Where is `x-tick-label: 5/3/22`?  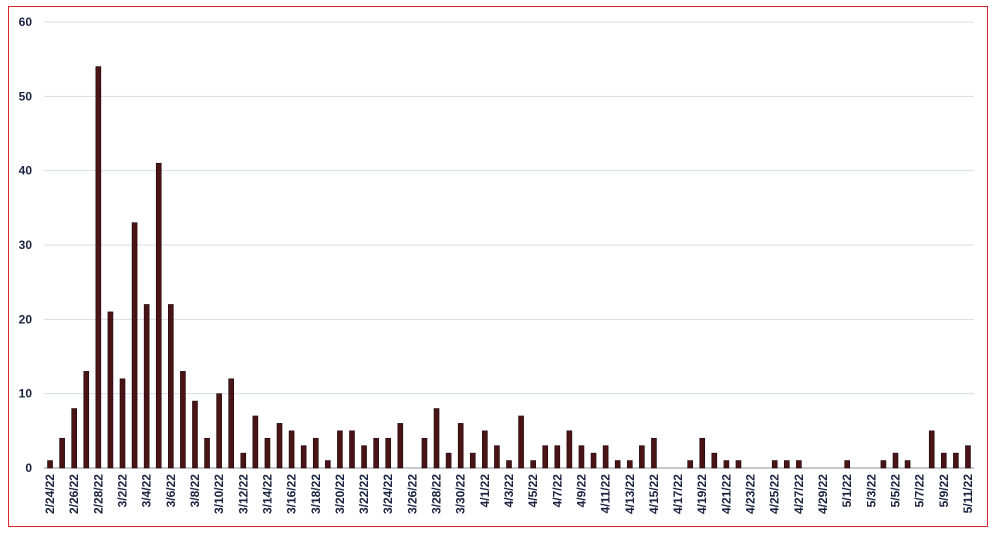
x-tick-label: 5/3/22 is located at coordinates (871, 491).